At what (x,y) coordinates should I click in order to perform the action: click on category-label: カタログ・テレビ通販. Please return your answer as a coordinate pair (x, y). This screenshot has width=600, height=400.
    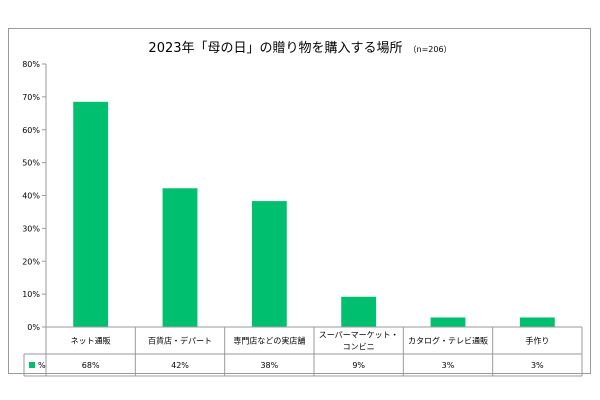
    Looking at the image, I should click on (448, 341).